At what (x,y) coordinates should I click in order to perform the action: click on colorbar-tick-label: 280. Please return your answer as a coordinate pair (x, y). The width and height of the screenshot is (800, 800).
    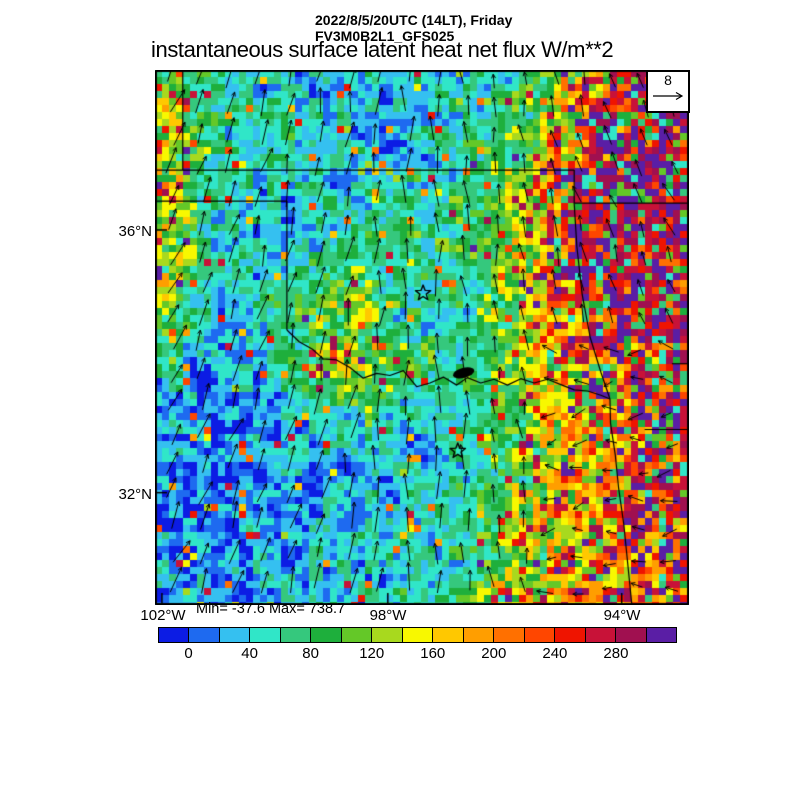
    Looking at the image, I should click on (616, 653).